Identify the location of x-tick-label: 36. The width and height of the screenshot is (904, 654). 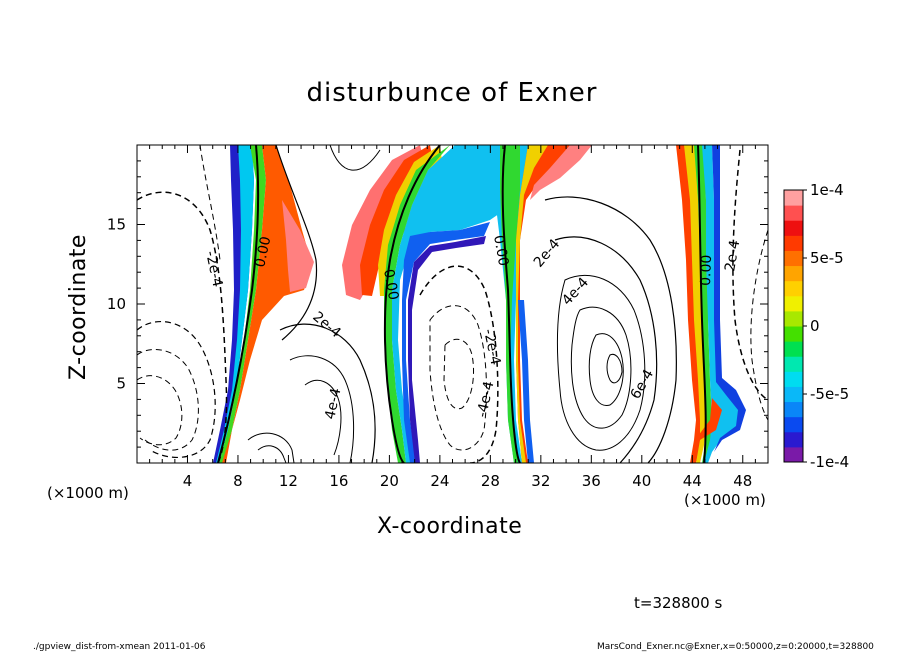
(591, 481).